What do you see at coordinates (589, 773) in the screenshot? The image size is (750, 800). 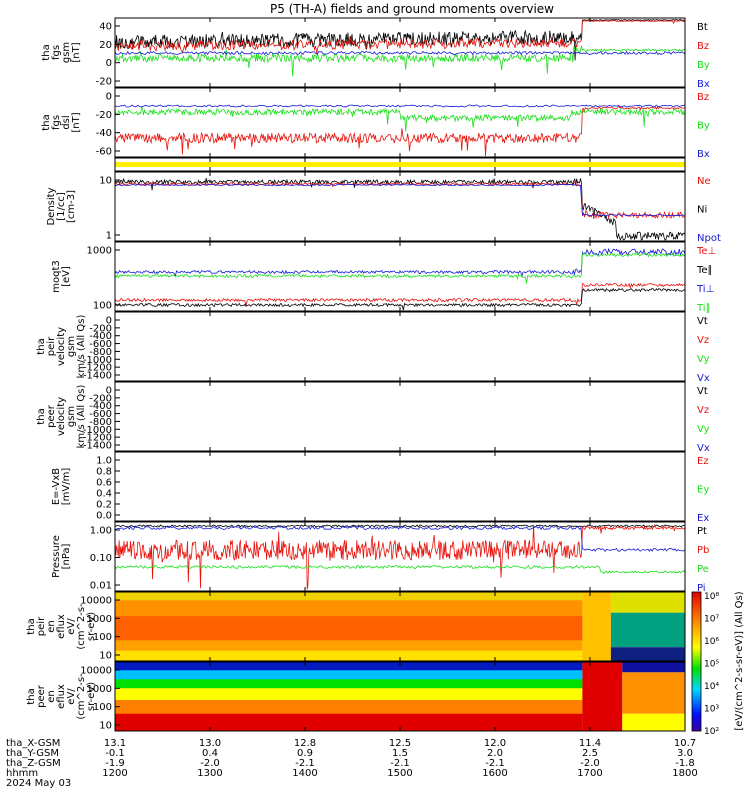 I see `x-row-value: 1700` at bounding box center [589, 773].